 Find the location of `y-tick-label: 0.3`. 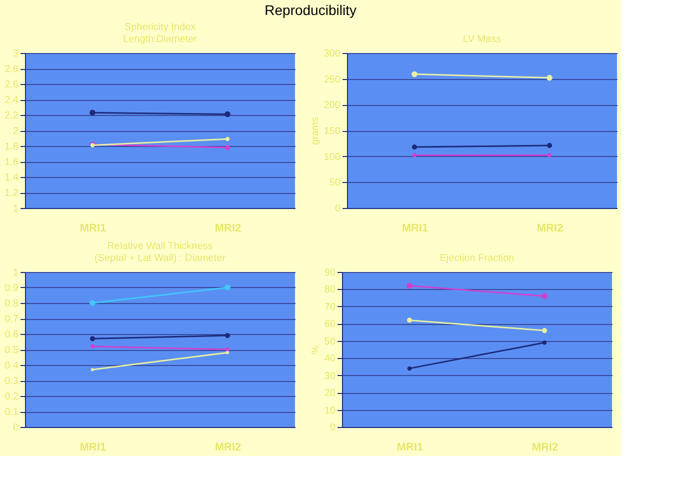

y-tick-label: 0.3 is located at coordinates (11, 381).